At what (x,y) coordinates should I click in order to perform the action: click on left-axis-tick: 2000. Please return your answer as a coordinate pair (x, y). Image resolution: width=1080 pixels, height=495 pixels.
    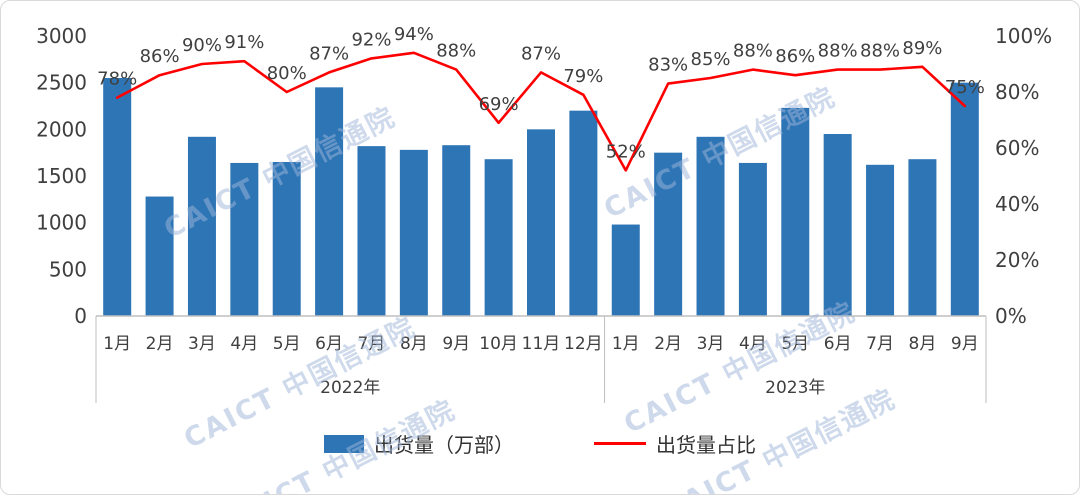
    Looking at the image, I should click on (61, 129).